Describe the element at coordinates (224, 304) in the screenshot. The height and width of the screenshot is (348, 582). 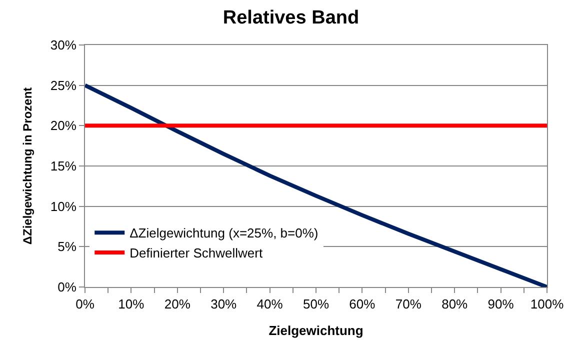
I see `x-tick-label: 30%` at that location.